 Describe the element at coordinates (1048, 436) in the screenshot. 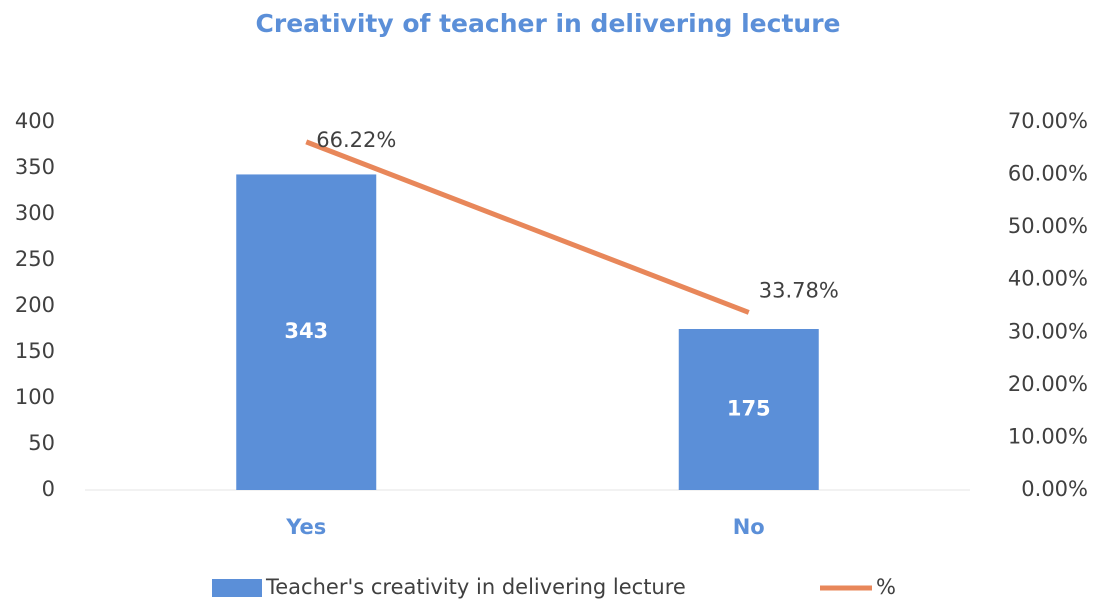

I see `y2-tick-label: 10.00%` at that location.